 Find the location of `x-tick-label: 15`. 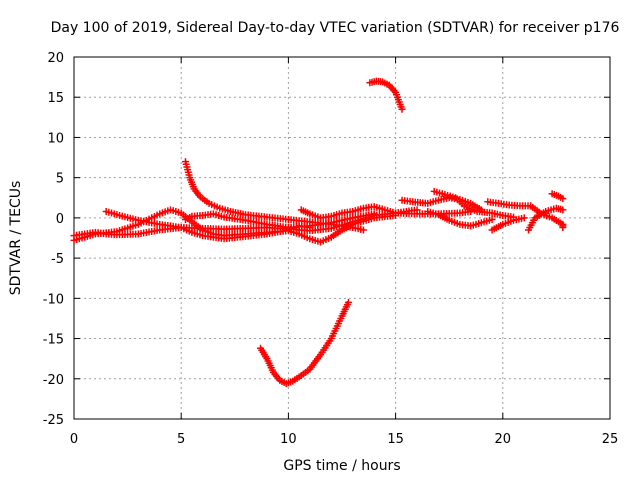

x-tick-label: 15 is located at coordinates (395, 439).